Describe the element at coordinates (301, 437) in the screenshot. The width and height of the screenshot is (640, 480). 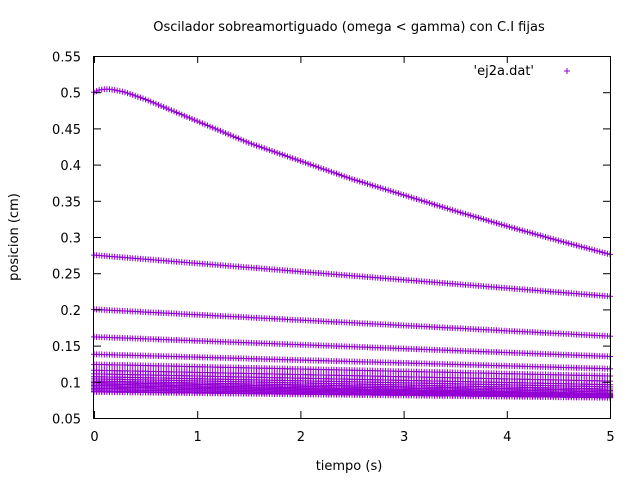
I see `x-tick-label: 2` at that location.